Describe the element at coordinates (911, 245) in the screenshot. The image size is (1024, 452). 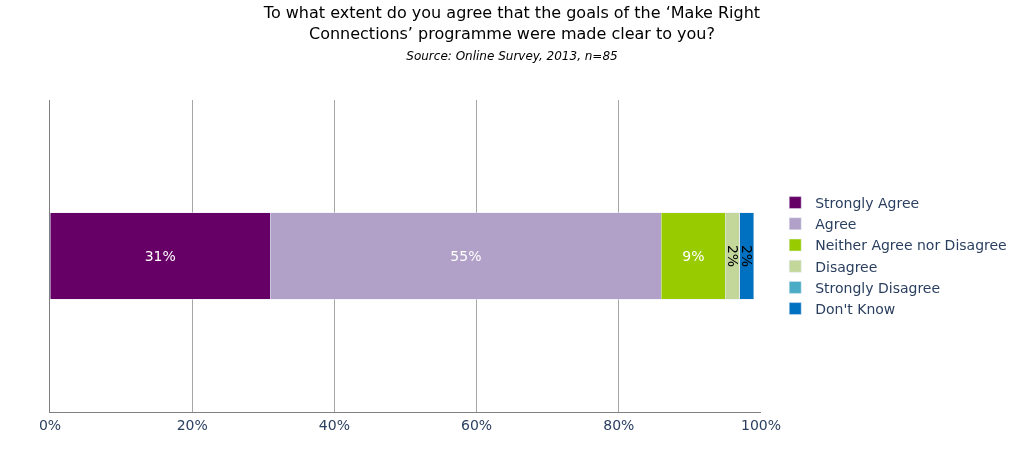
I see `legend-label: Neither Agree nor Disagree` at that location.